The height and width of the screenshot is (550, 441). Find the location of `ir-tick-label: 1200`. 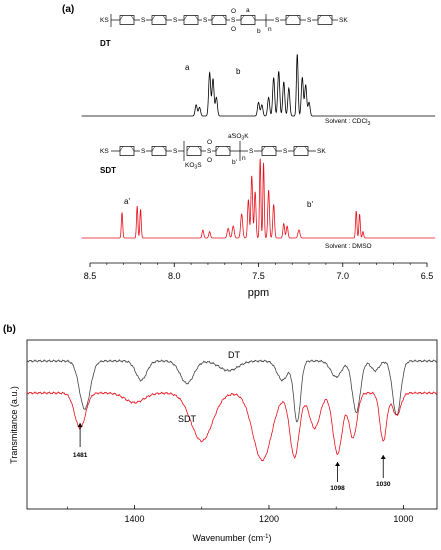

ir-tick-label: 1200 is located at coordinates (269, 519).